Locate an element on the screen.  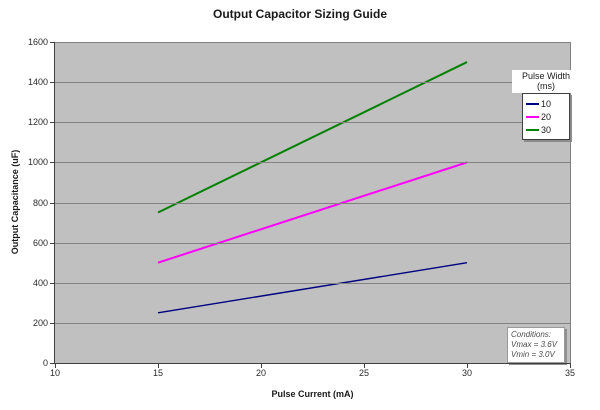
x-axis-title: Pulse Current (mA) is located at coordinates (312, 394).